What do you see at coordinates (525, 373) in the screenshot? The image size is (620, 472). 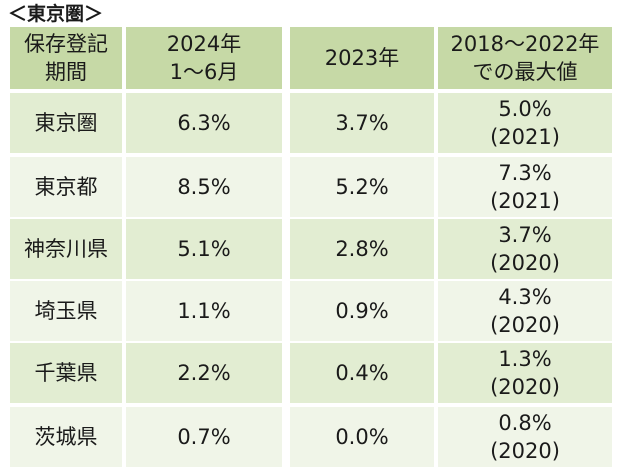 I see `row-max-cell: 1.3% (2020)` at bounding box center [525, 373].